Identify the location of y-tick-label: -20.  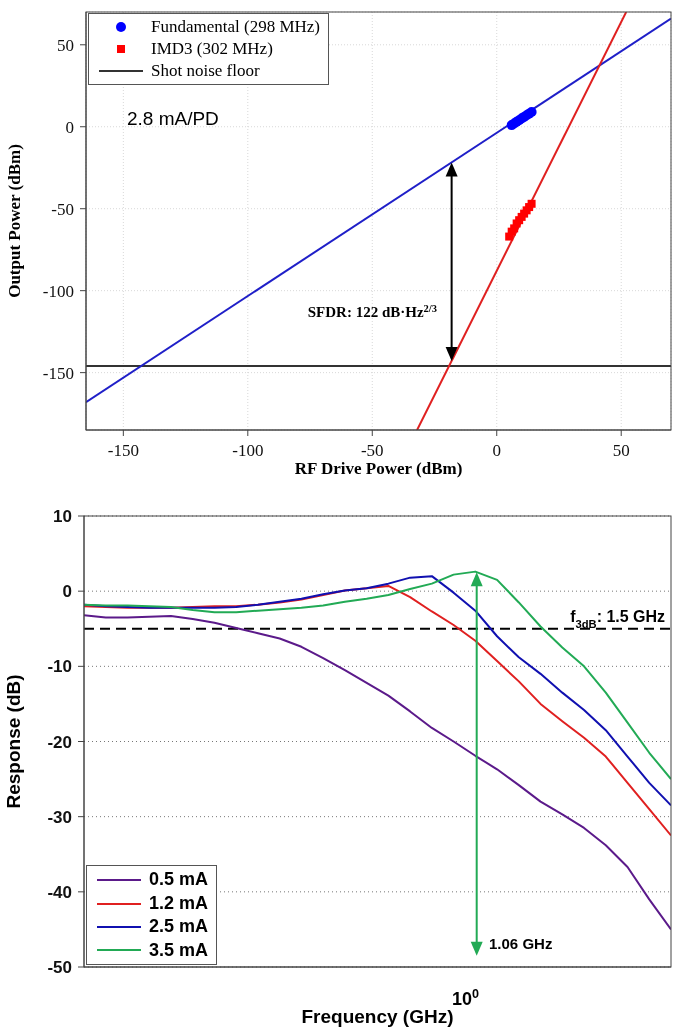
(59, 742).